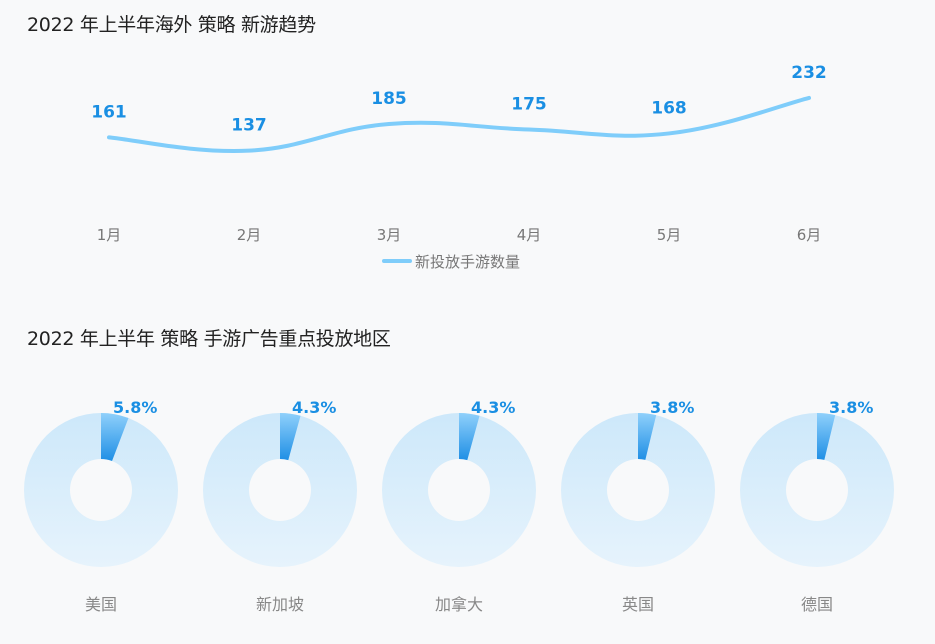  What do you see at coordinates (809, 73) in the screenshot?
I see `data-label: 232` at bounding box center [809, 73].